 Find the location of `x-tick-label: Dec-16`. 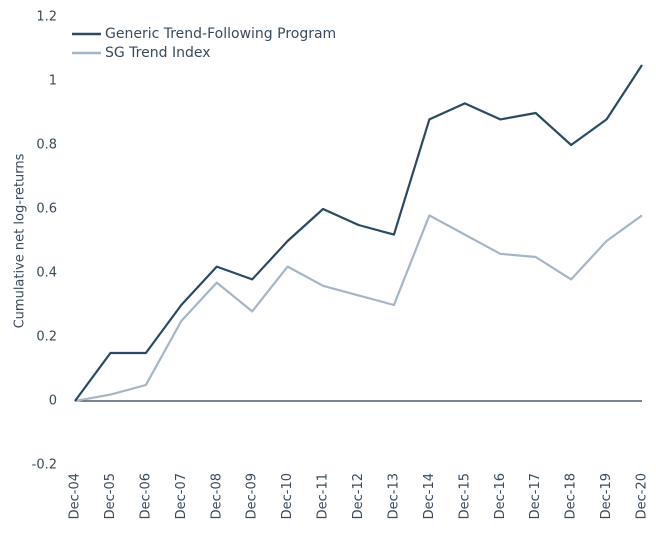

x-tick-label: Dec-16 is located at coordinates (500, 496).